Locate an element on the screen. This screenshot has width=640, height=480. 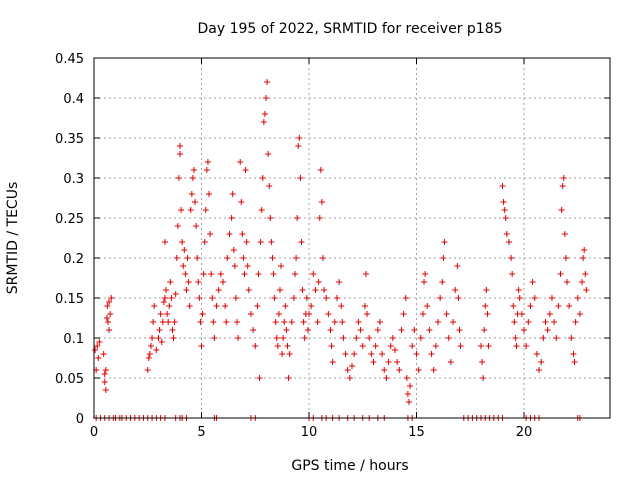
y-tick-label: 0.45 is located at coordinates (69, 59).